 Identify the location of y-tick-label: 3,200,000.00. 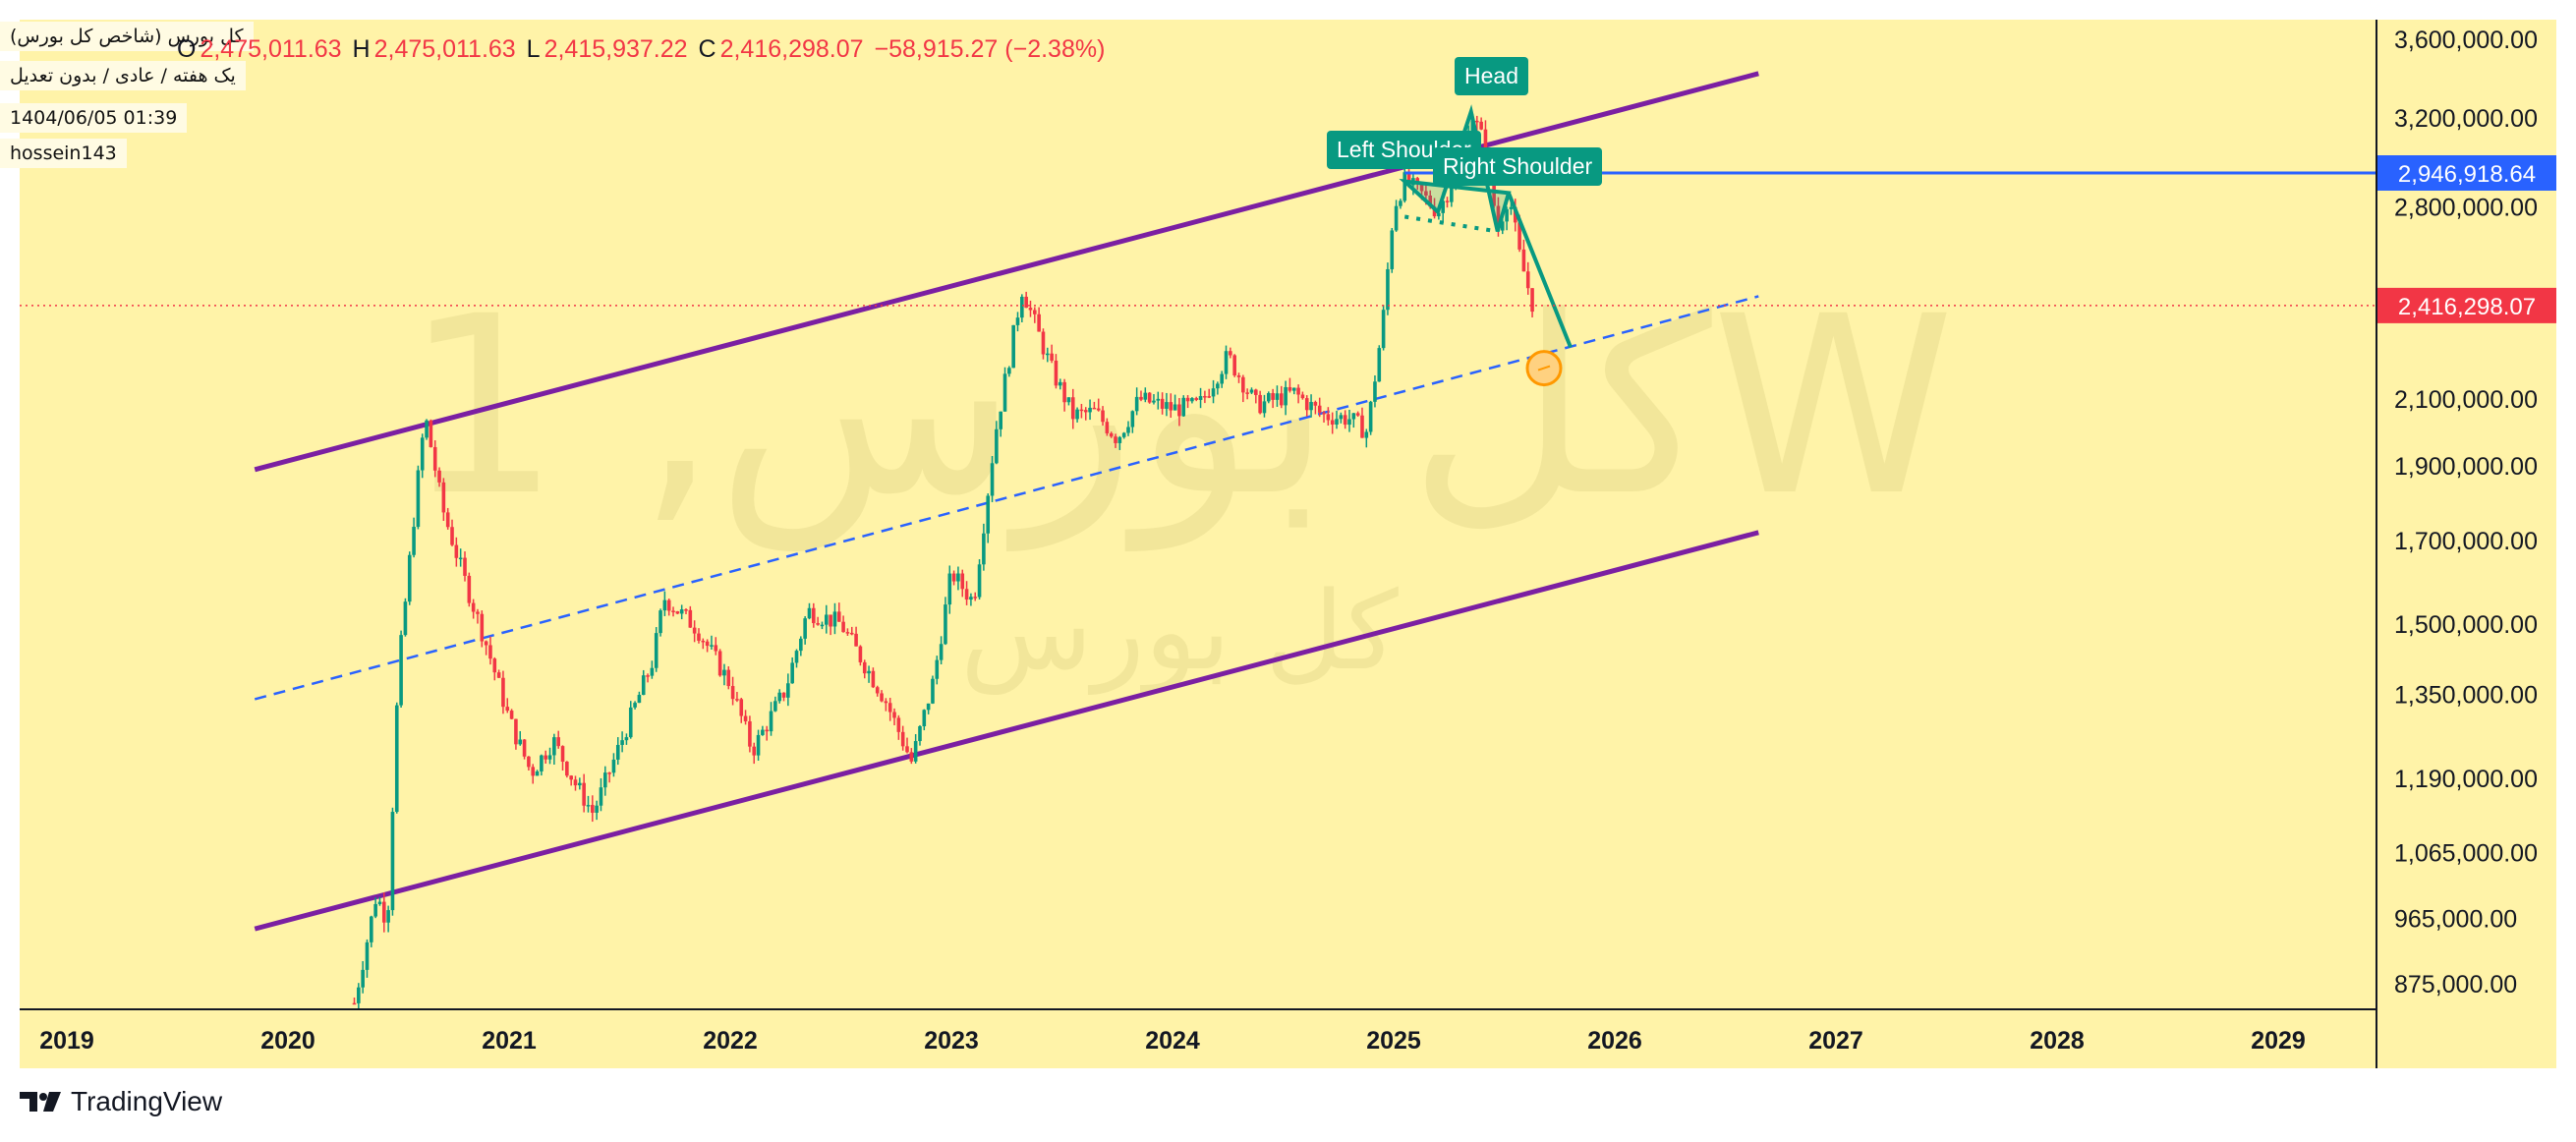
(2466, 119).